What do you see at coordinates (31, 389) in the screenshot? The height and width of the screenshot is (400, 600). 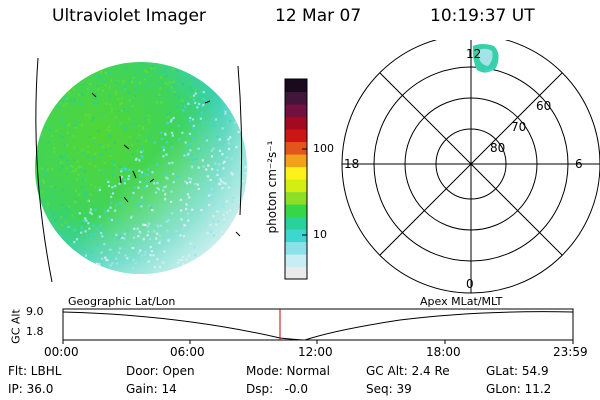 I see `status-ip: IP: 36.0` at bounding box center [31, 389].